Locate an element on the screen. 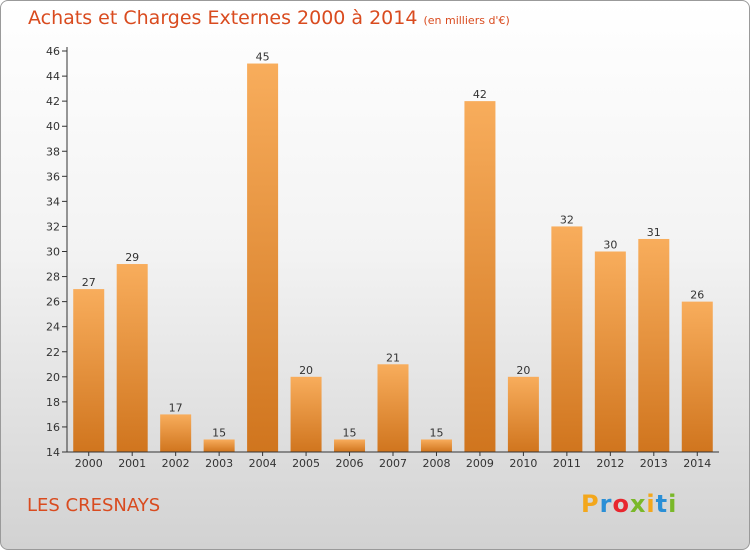  x-tick-label: 2002 is located at coordinates (176, 463).